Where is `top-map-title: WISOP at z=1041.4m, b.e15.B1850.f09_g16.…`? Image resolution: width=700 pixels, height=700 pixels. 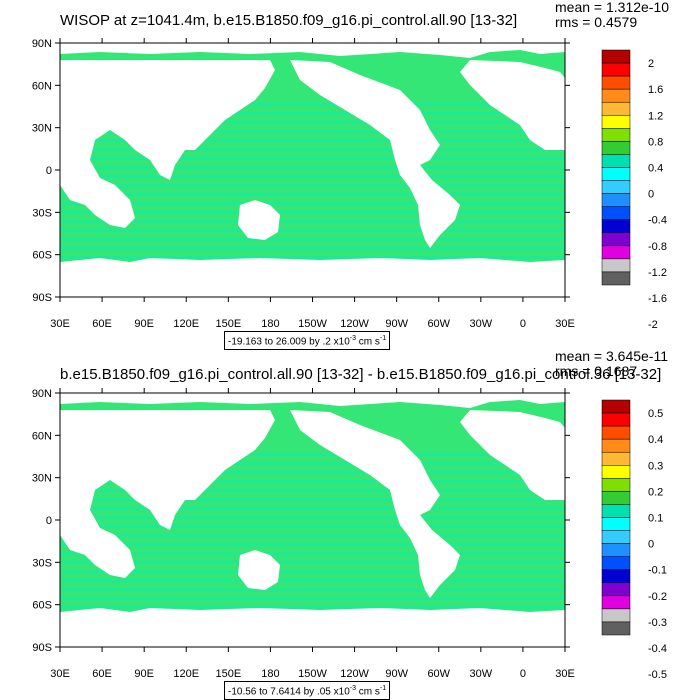 top-map-title: WISOP at z=1041.4m, b.e15.B1850.f09_g16.… is located at coordinates (289, 20).